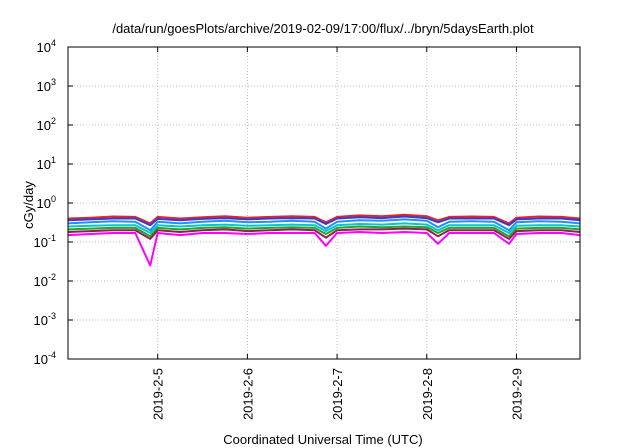  What do you see at coordinates (45, 241) in the screenshot?
I see `y-tick-label: 10⁻¹` at bounding box center [45, 241].